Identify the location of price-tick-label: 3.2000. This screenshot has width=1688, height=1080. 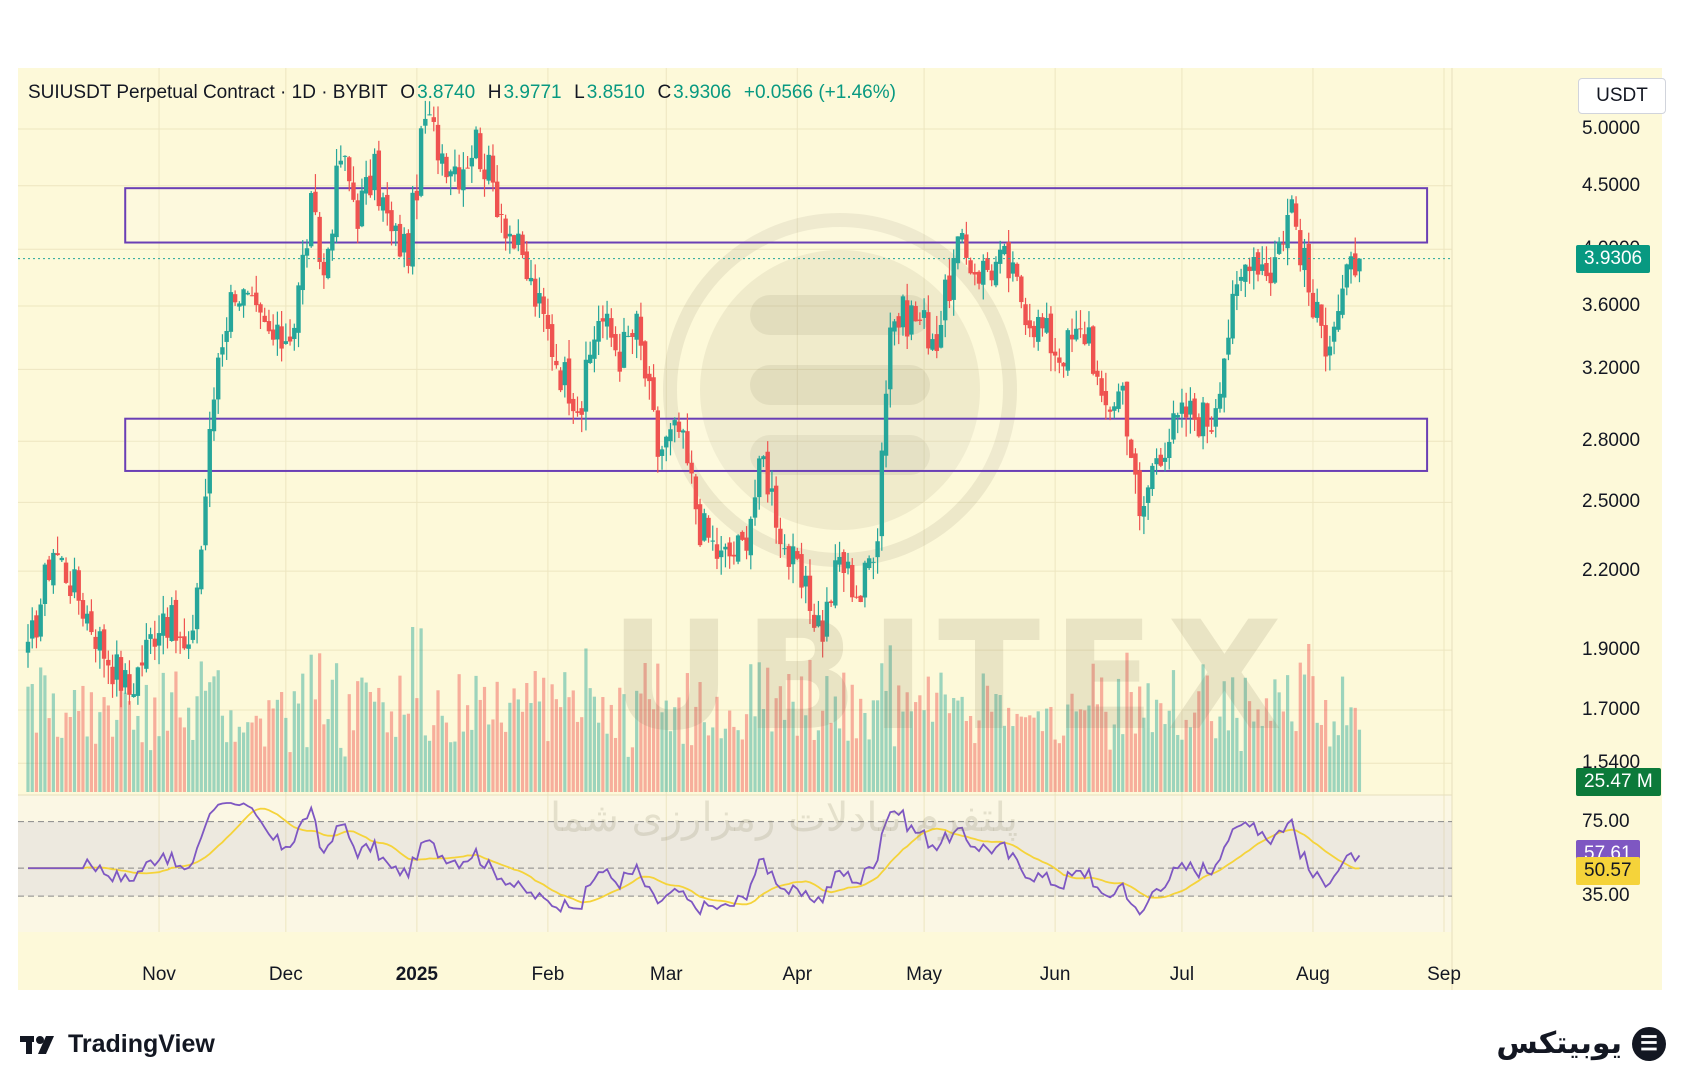
(1611, 369).